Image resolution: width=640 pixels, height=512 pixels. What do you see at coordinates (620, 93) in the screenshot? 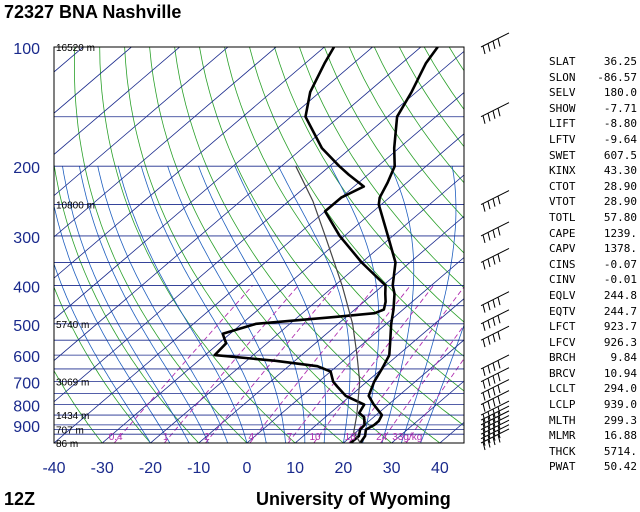
I see `index-value: 180.0` at bounding box center [620, 93].